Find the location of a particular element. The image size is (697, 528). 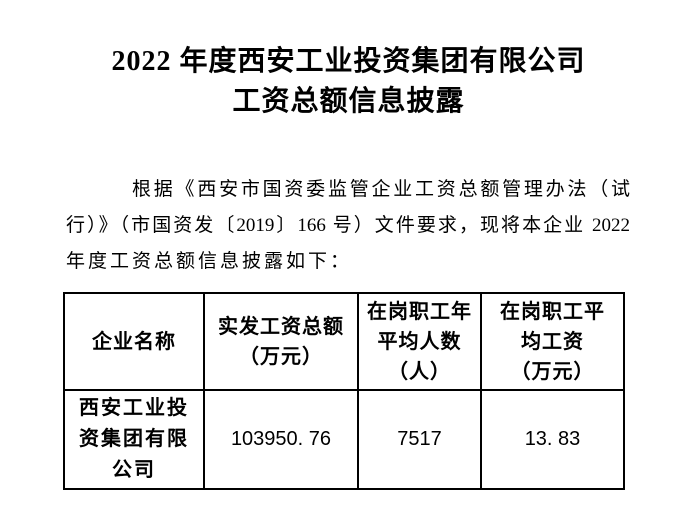

header-company-name: 企业名称 is located at coordinates (134, 341).